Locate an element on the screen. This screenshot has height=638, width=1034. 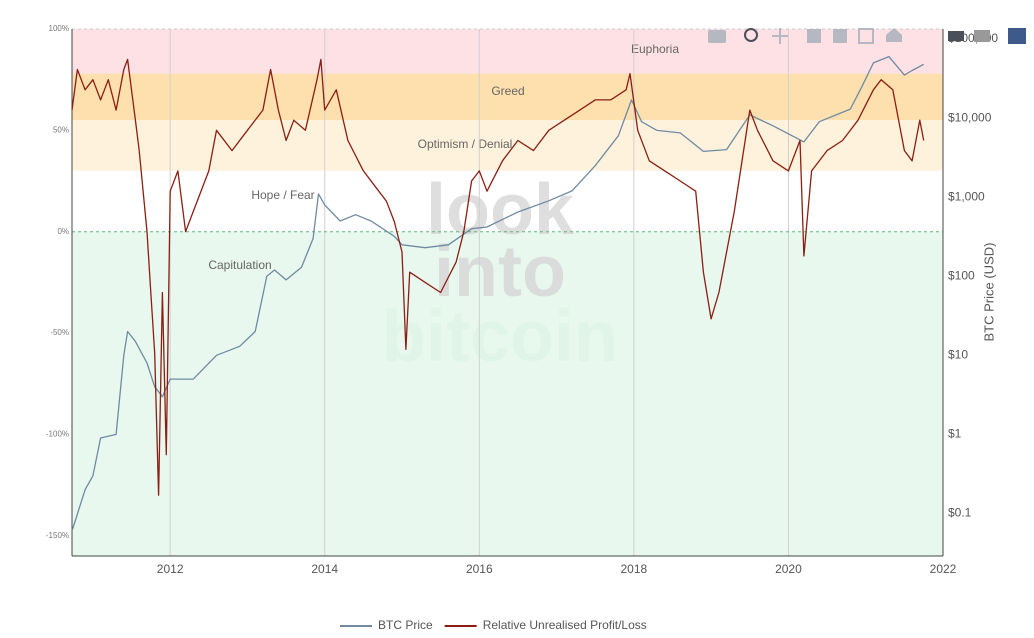
legend-item: Relative Unrealised Profit/Loss is located at coordinates (545, 625).